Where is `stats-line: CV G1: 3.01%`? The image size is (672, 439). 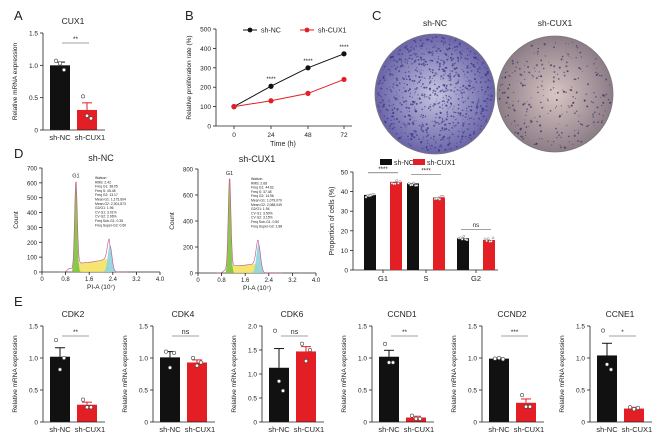 stats-line: CV G1: 3.01% is located at coordinates (106, 212).